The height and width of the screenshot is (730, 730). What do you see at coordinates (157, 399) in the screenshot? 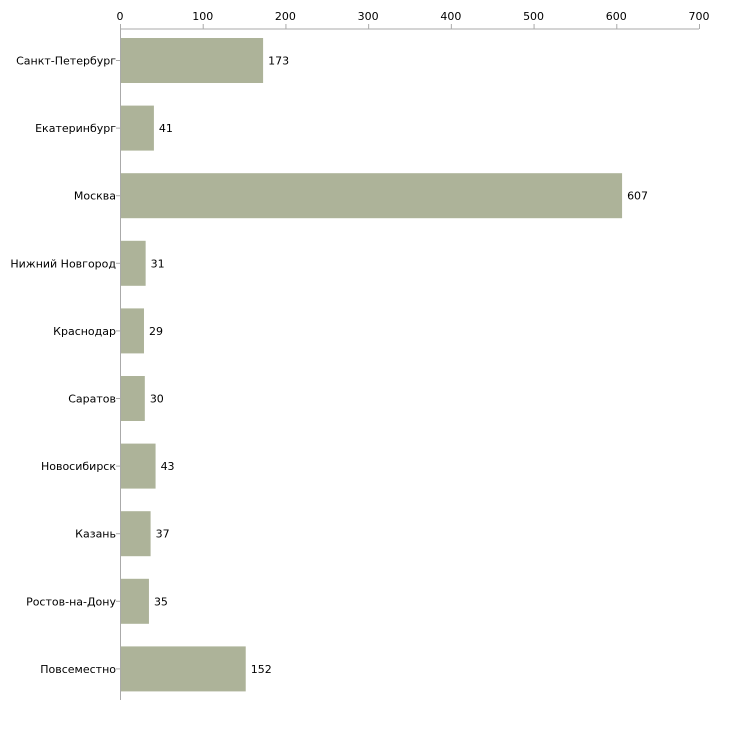
I see `data-label: 30` at bounding box center [157, 399].